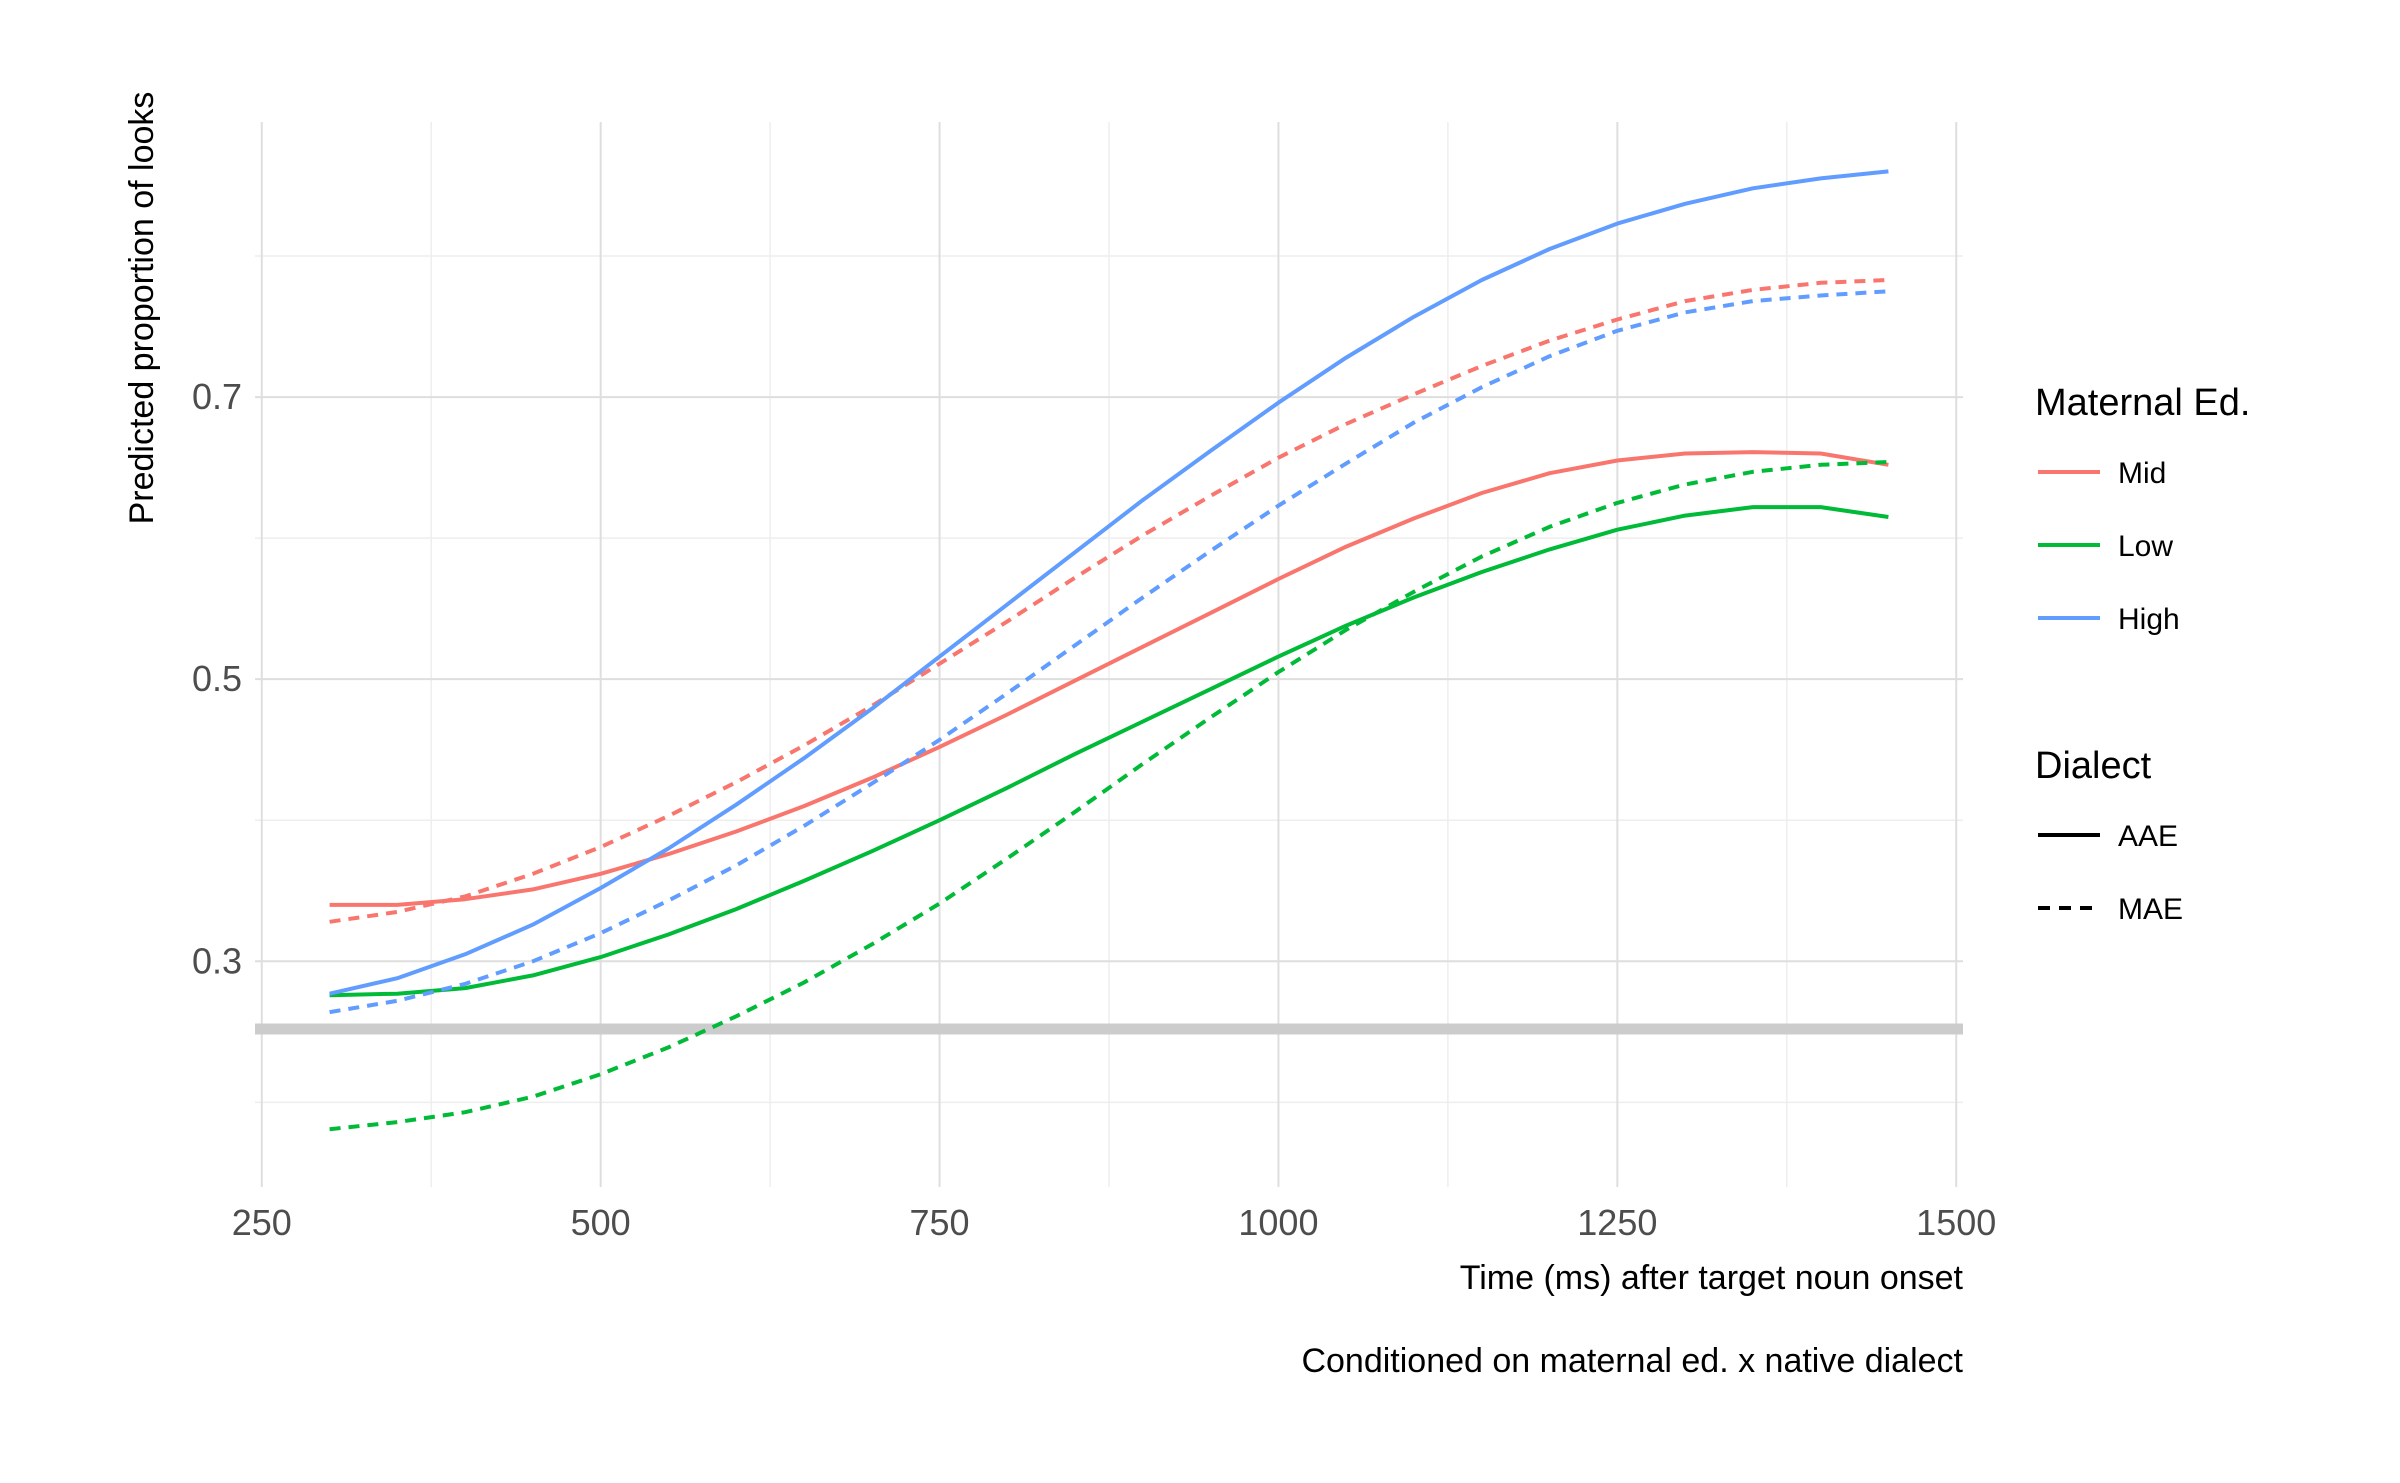  What do you see at coordinates (2148, 836) in the screenshot?
I see `legend-label-aae: AAE` at bounding box center [2148, 836].